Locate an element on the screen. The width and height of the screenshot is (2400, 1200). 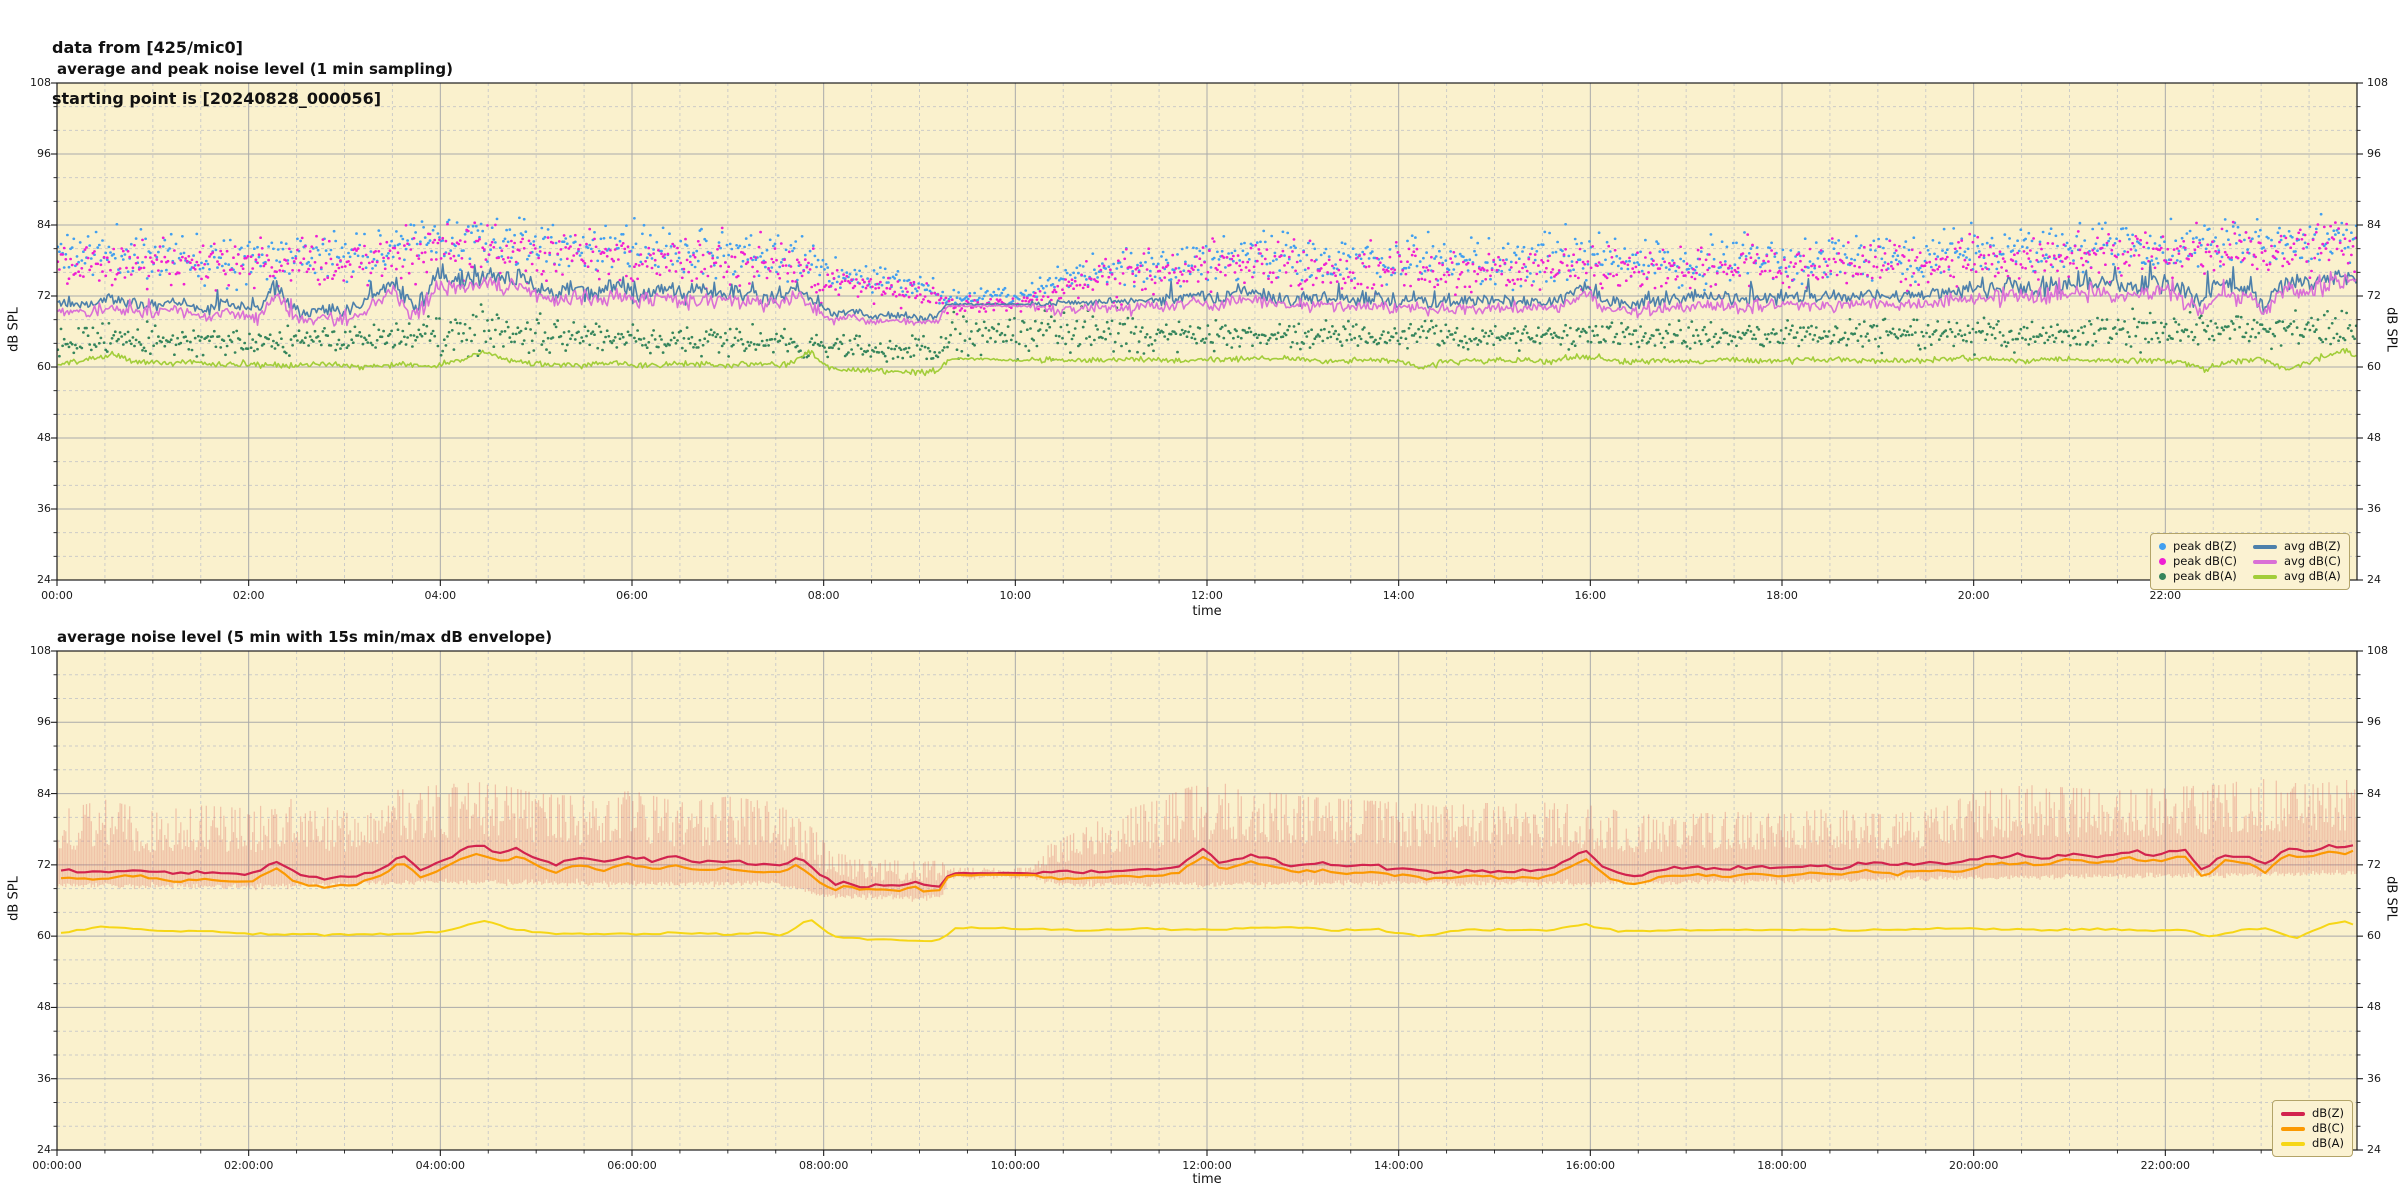
header-line-1: data from [425/mic0] is located at coordinates (147, 47).